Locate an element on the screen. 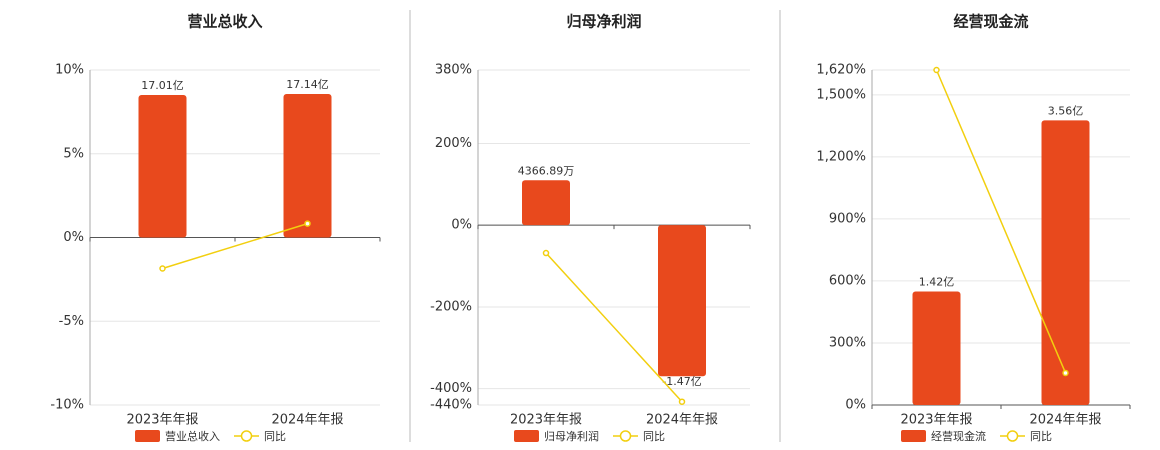 This screenshot has width=1160, height=450. y-tick-label: 10% is located at coordinates (69, 70).